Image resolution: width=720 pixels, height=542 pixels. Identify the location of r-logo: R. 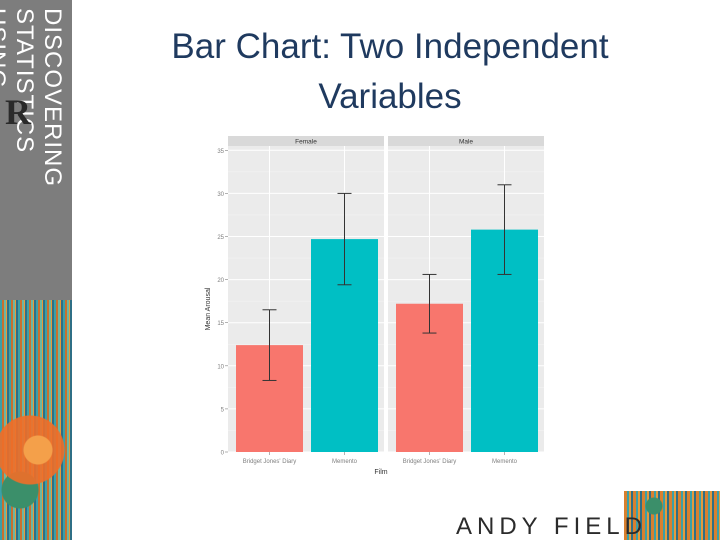
(18, 112).